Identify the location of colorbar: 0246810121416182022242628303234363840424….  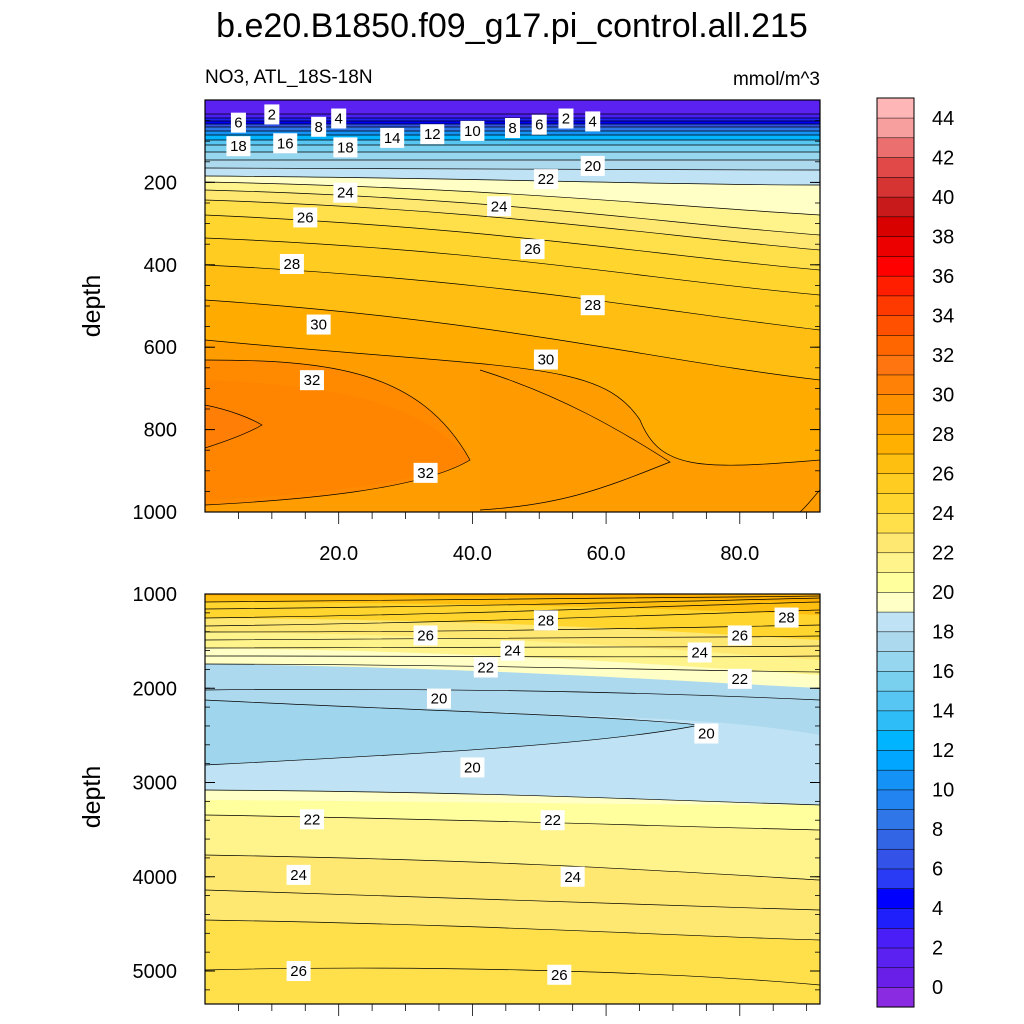
(915, 552).